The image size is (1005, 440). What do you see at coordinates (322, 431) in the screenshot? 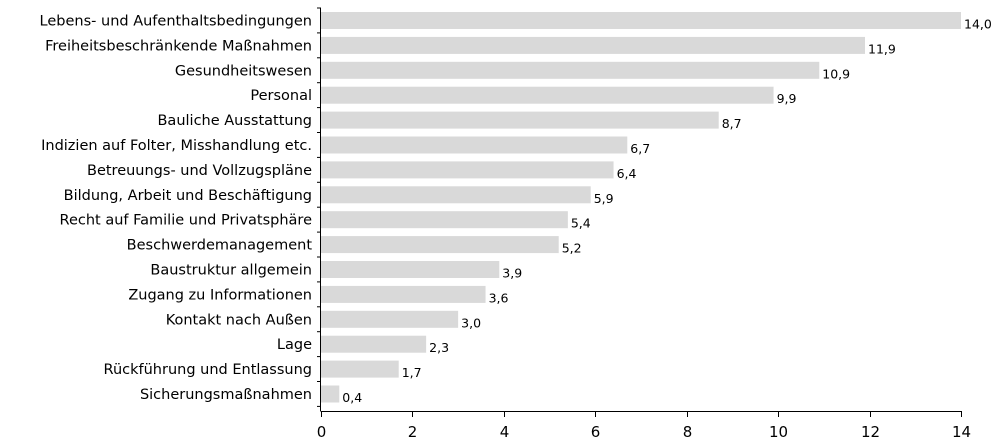
I see `x-tick-label: 0` at bounding box center [322, 431].